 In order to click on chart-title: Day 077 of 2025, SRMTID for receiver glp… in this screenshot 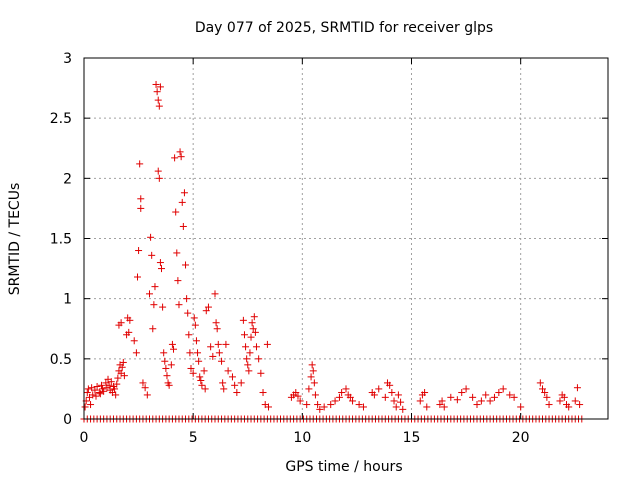, I will do `click(344, 28)`.